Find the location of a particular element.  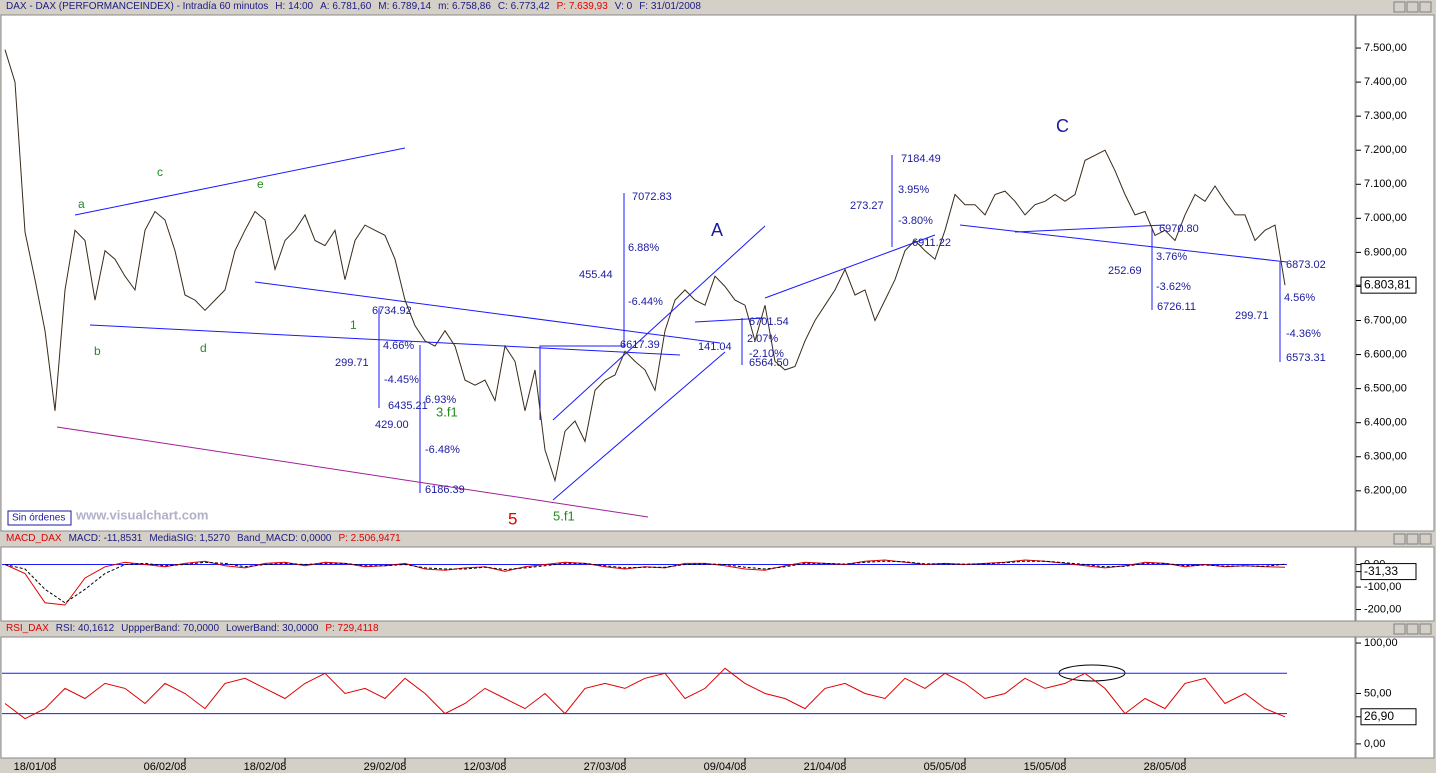

annotation: c is located at coordinates (160, 172).